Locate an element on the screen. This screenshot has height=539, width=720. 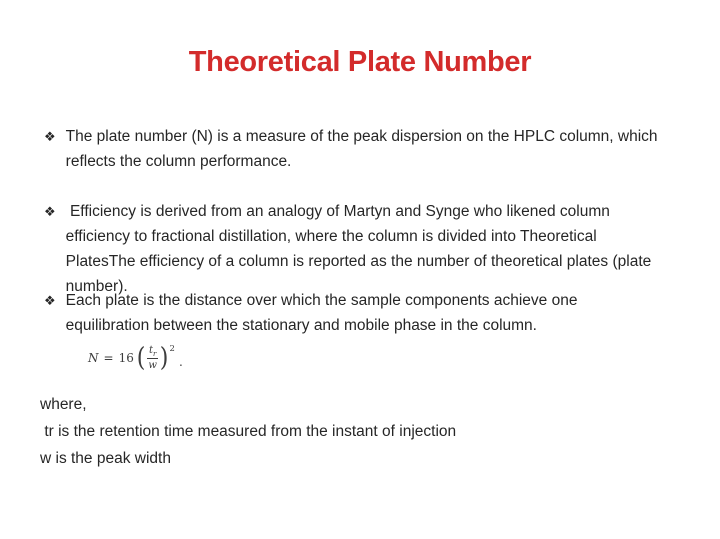
formula-numerator: tr is located at coordinates (153, 352).